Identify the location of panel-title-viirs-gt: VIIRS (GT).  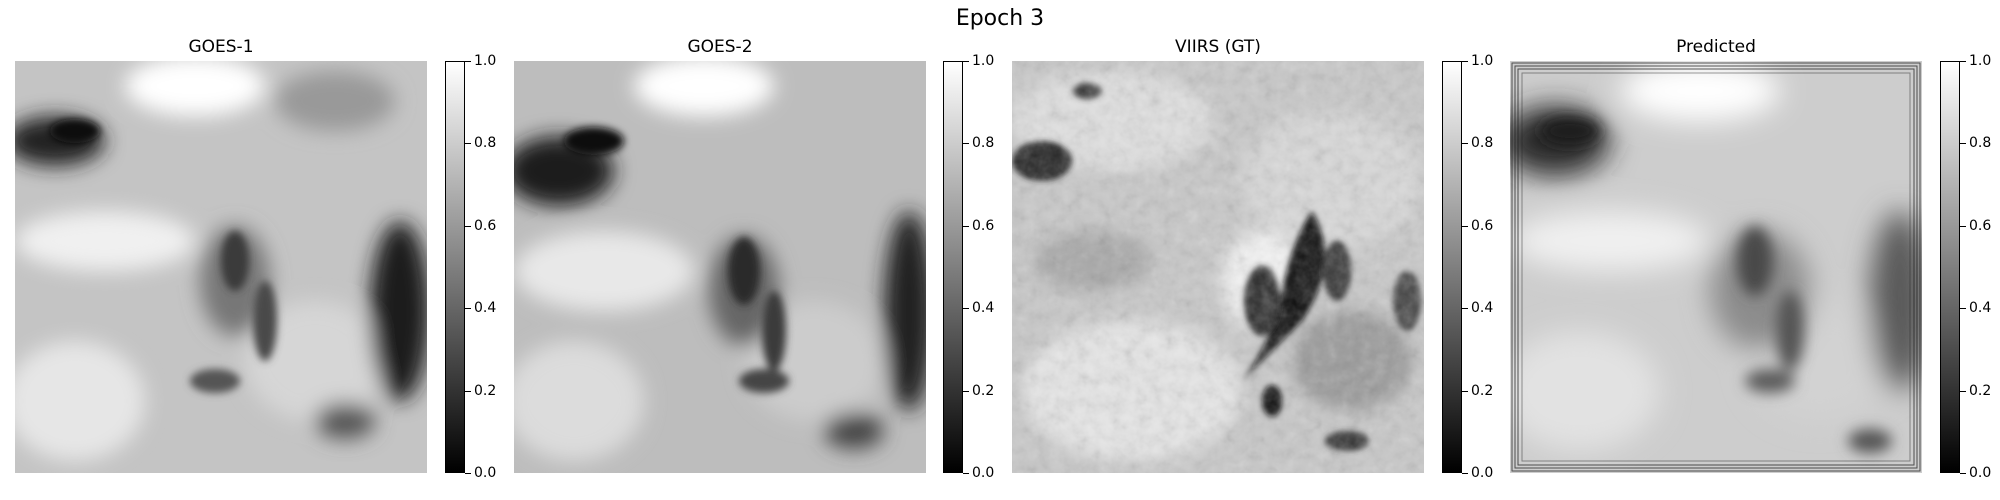
(1218, 47).